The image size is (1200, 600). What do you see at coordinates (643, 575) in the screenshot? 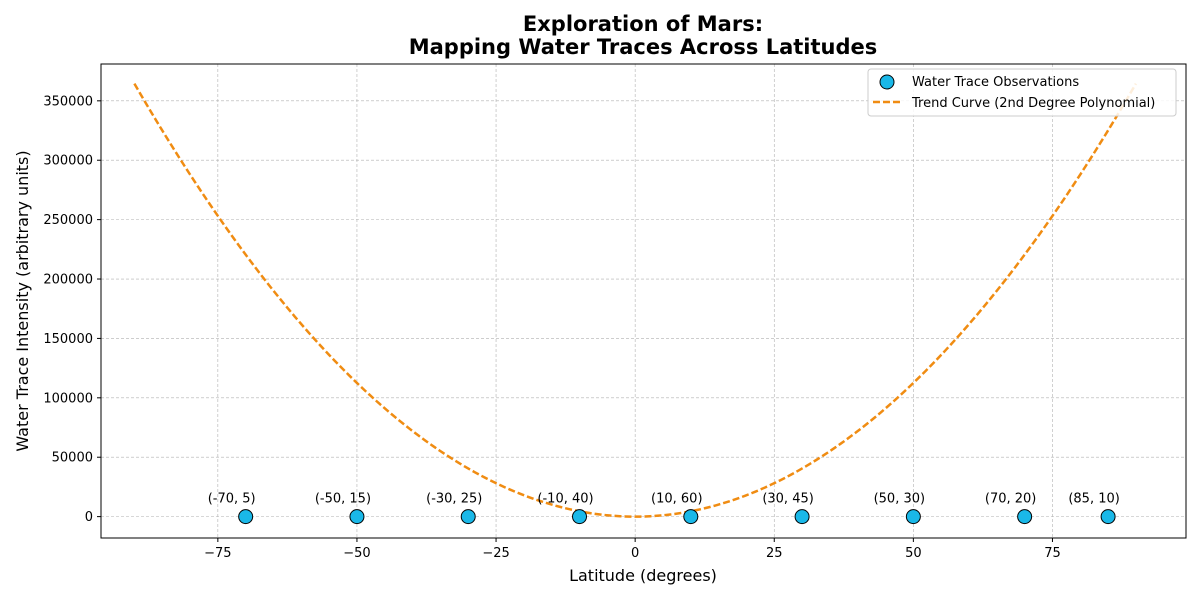
I see `x-axis-label: Latitude (degrees)` at bounding box center [643, 575].